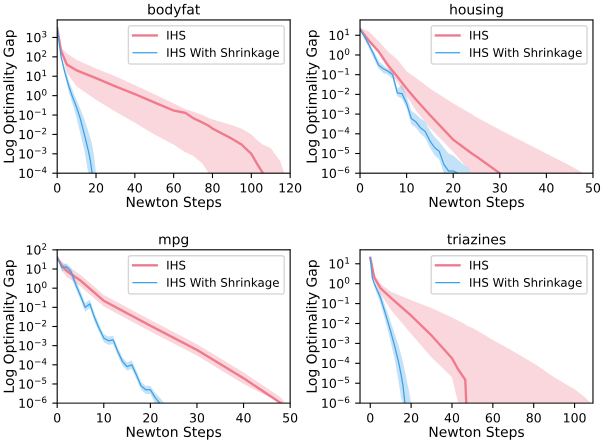  I want to click on y-tick-label: 10$^{3}$, so click(36, 36).